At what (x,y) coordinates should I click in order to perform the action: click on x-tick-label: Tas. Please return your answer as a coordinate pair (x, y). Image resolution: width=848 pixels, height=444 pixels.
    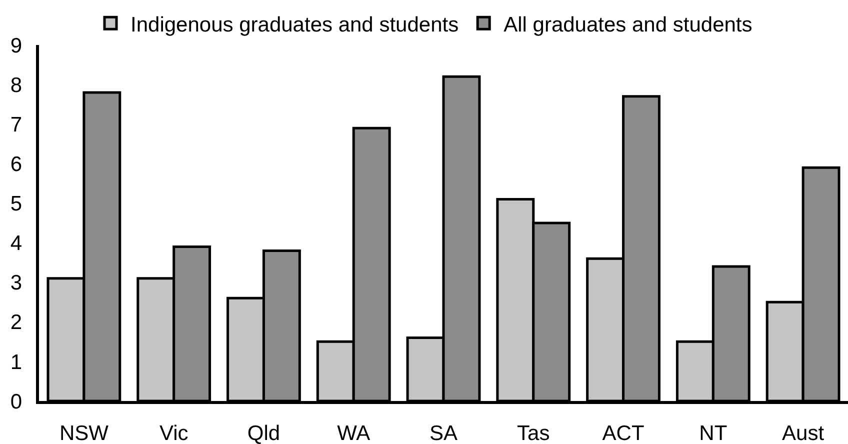
    Looking at the image, I should click on (533, 433).